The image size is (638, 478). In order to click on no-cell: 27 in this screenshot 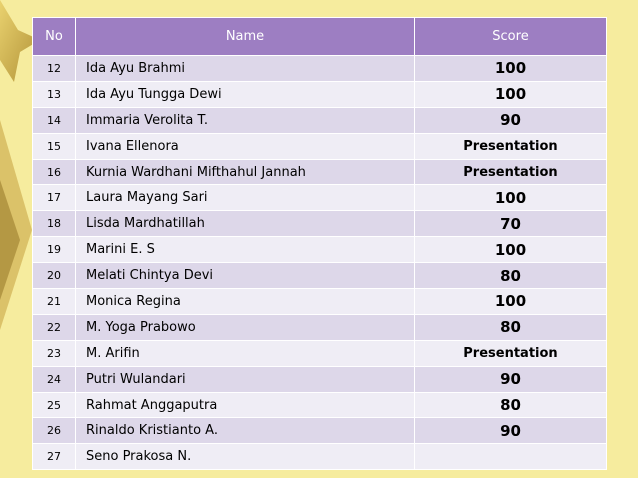, I will do `click(54, 457)`.